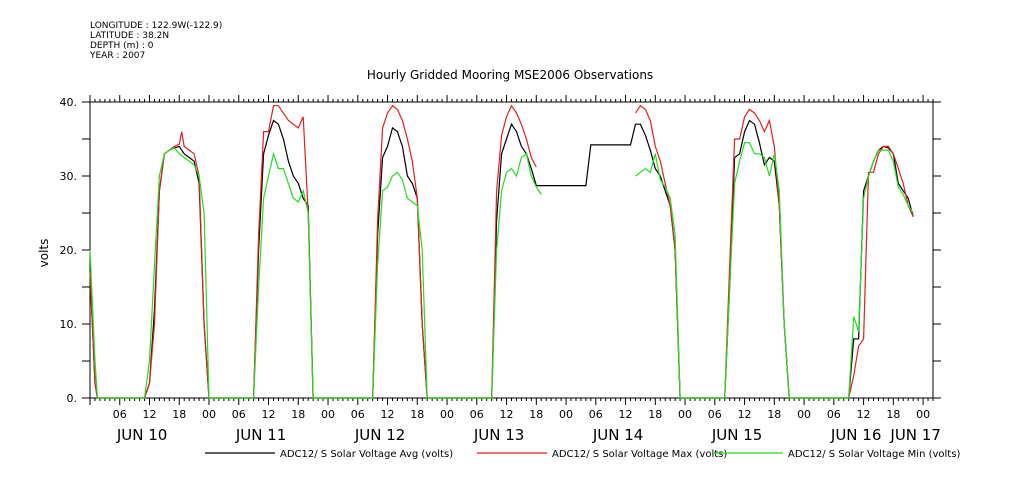  Describe the element at coordinates (774, 270) in the screenshot. I see `series-line` at that location.